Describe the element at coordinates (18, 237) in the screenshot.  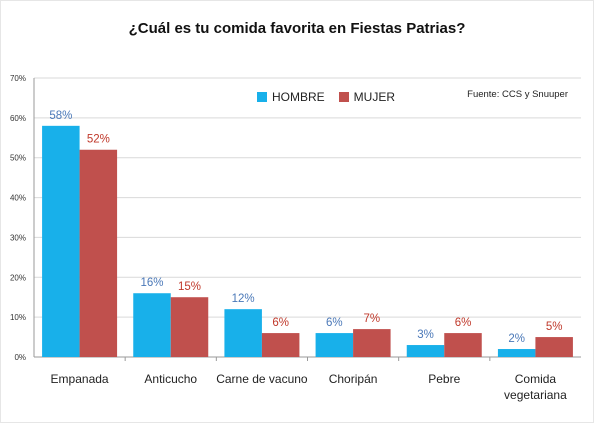
I see `y-tick-label: 30%` at that location.